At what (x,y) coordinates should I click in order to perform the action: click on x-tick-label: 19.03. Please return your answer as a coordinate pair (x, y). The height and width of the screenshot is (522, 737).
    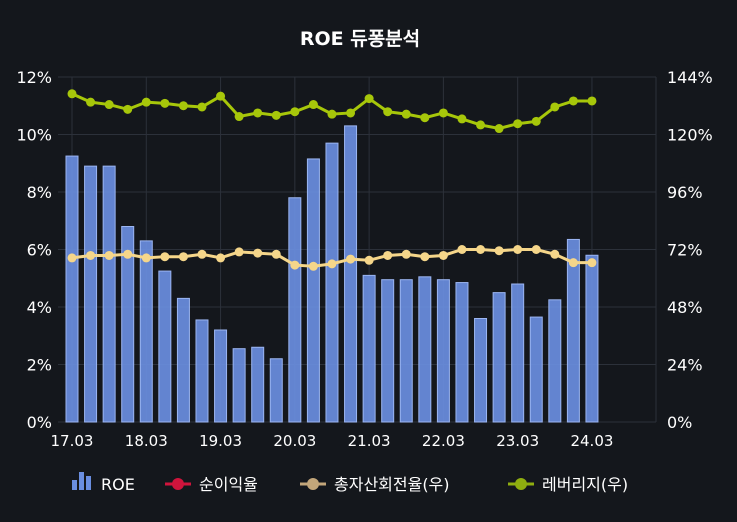
    Looking at the image, I should click on (220, 441).